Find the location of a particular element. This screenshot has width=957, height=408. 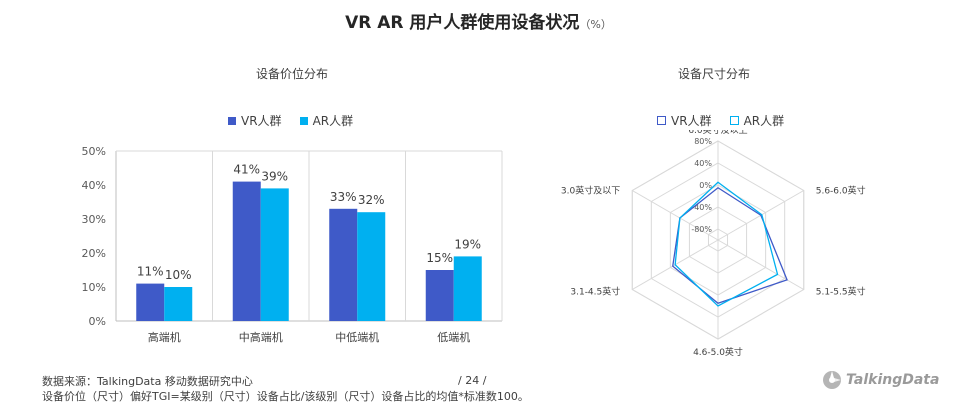

talkingdata-logo-icon is located at coordinates (832, 380).